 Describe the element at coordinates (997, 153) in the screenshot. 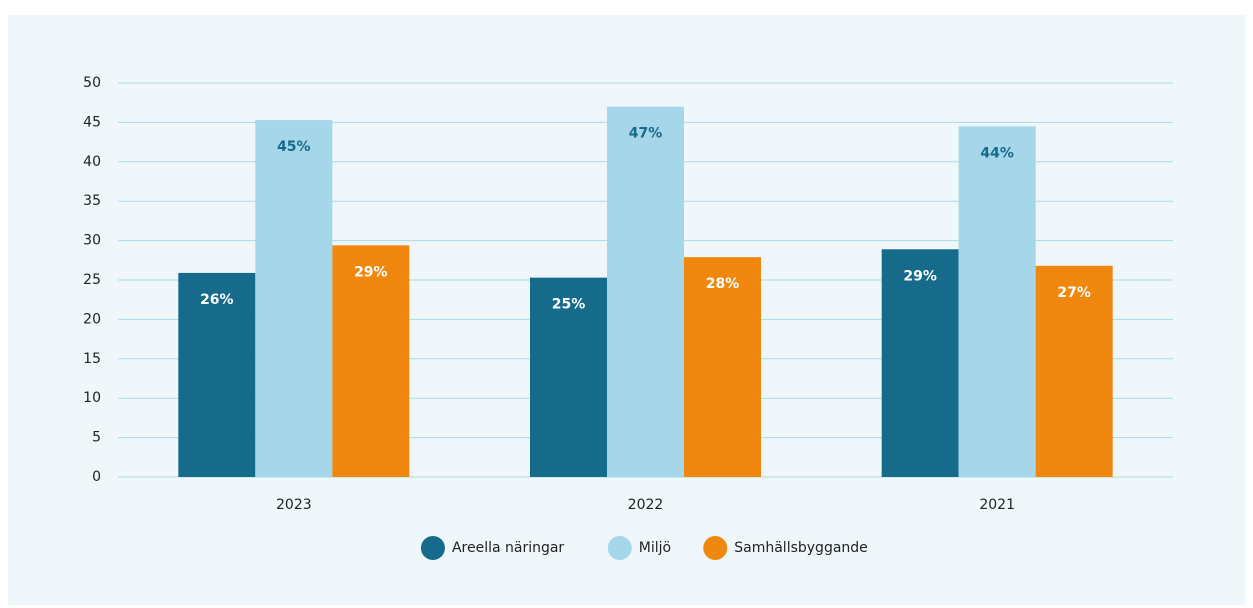

I see `value-label: 44%` at that location.